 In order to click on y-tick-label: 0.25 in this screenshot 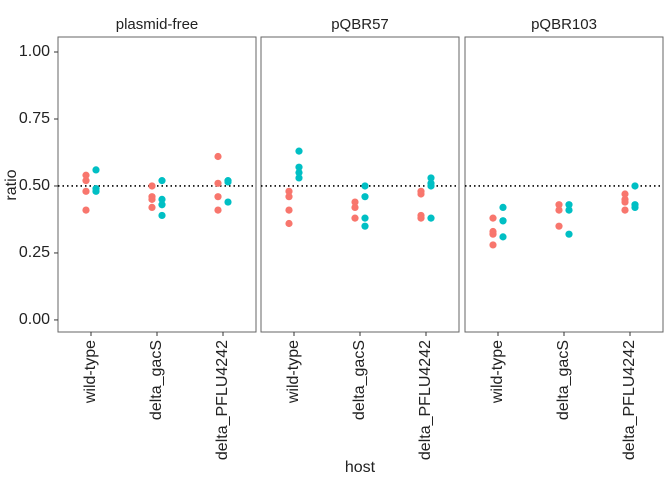, I will do `click(34, 252)`.